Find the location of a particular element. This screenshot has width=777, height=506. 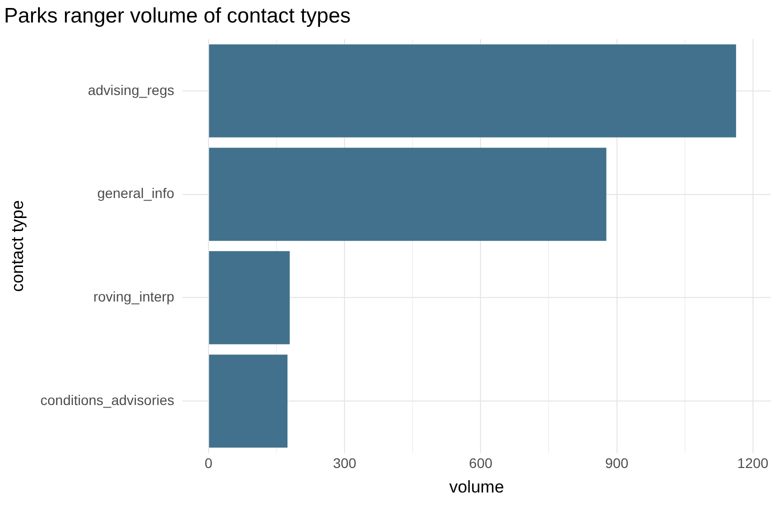

chart-title: Parks ranger volume of contact types is located at coordinates (177, 16).